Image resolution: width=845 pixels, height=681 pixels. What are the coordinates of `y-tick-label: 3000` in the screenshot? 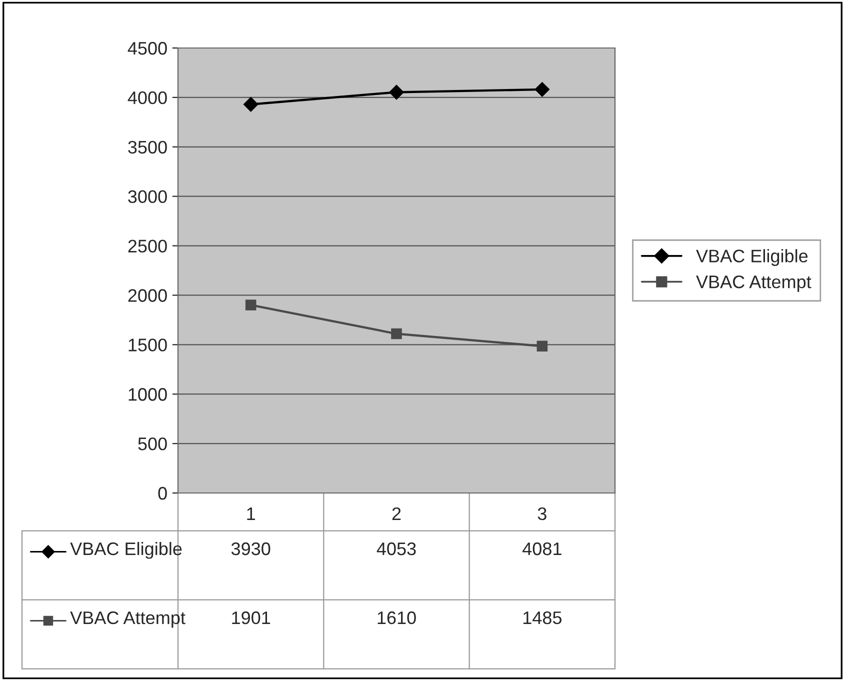 It's located at (147, 197).